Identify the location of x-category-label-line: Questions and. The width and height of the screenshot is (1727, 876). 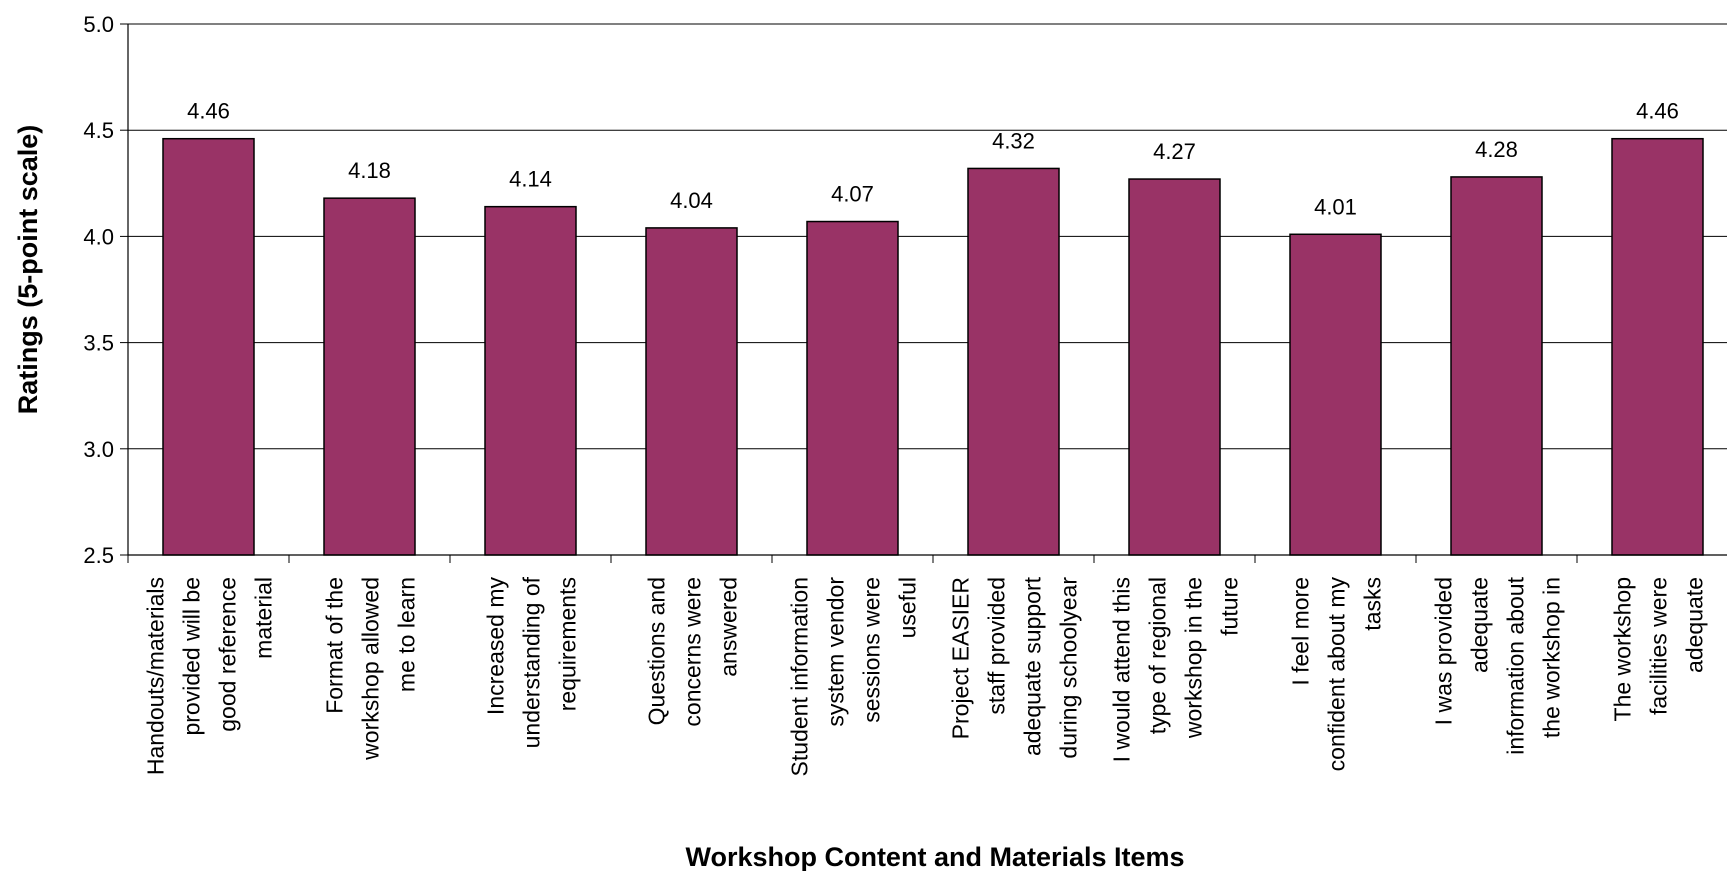
(657, 651).